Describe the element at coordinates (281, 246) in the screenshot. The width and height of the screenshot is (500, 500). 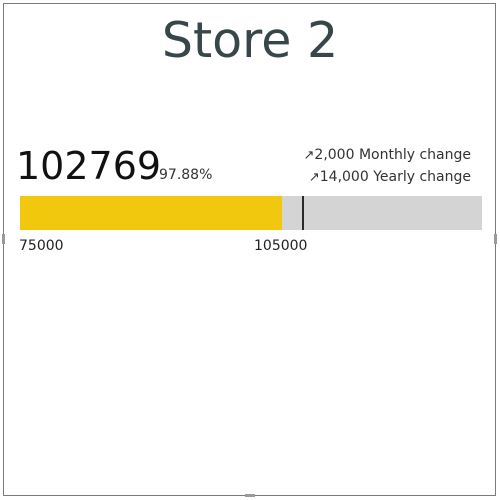
I see `gauge-target-label: 105000` at that location.